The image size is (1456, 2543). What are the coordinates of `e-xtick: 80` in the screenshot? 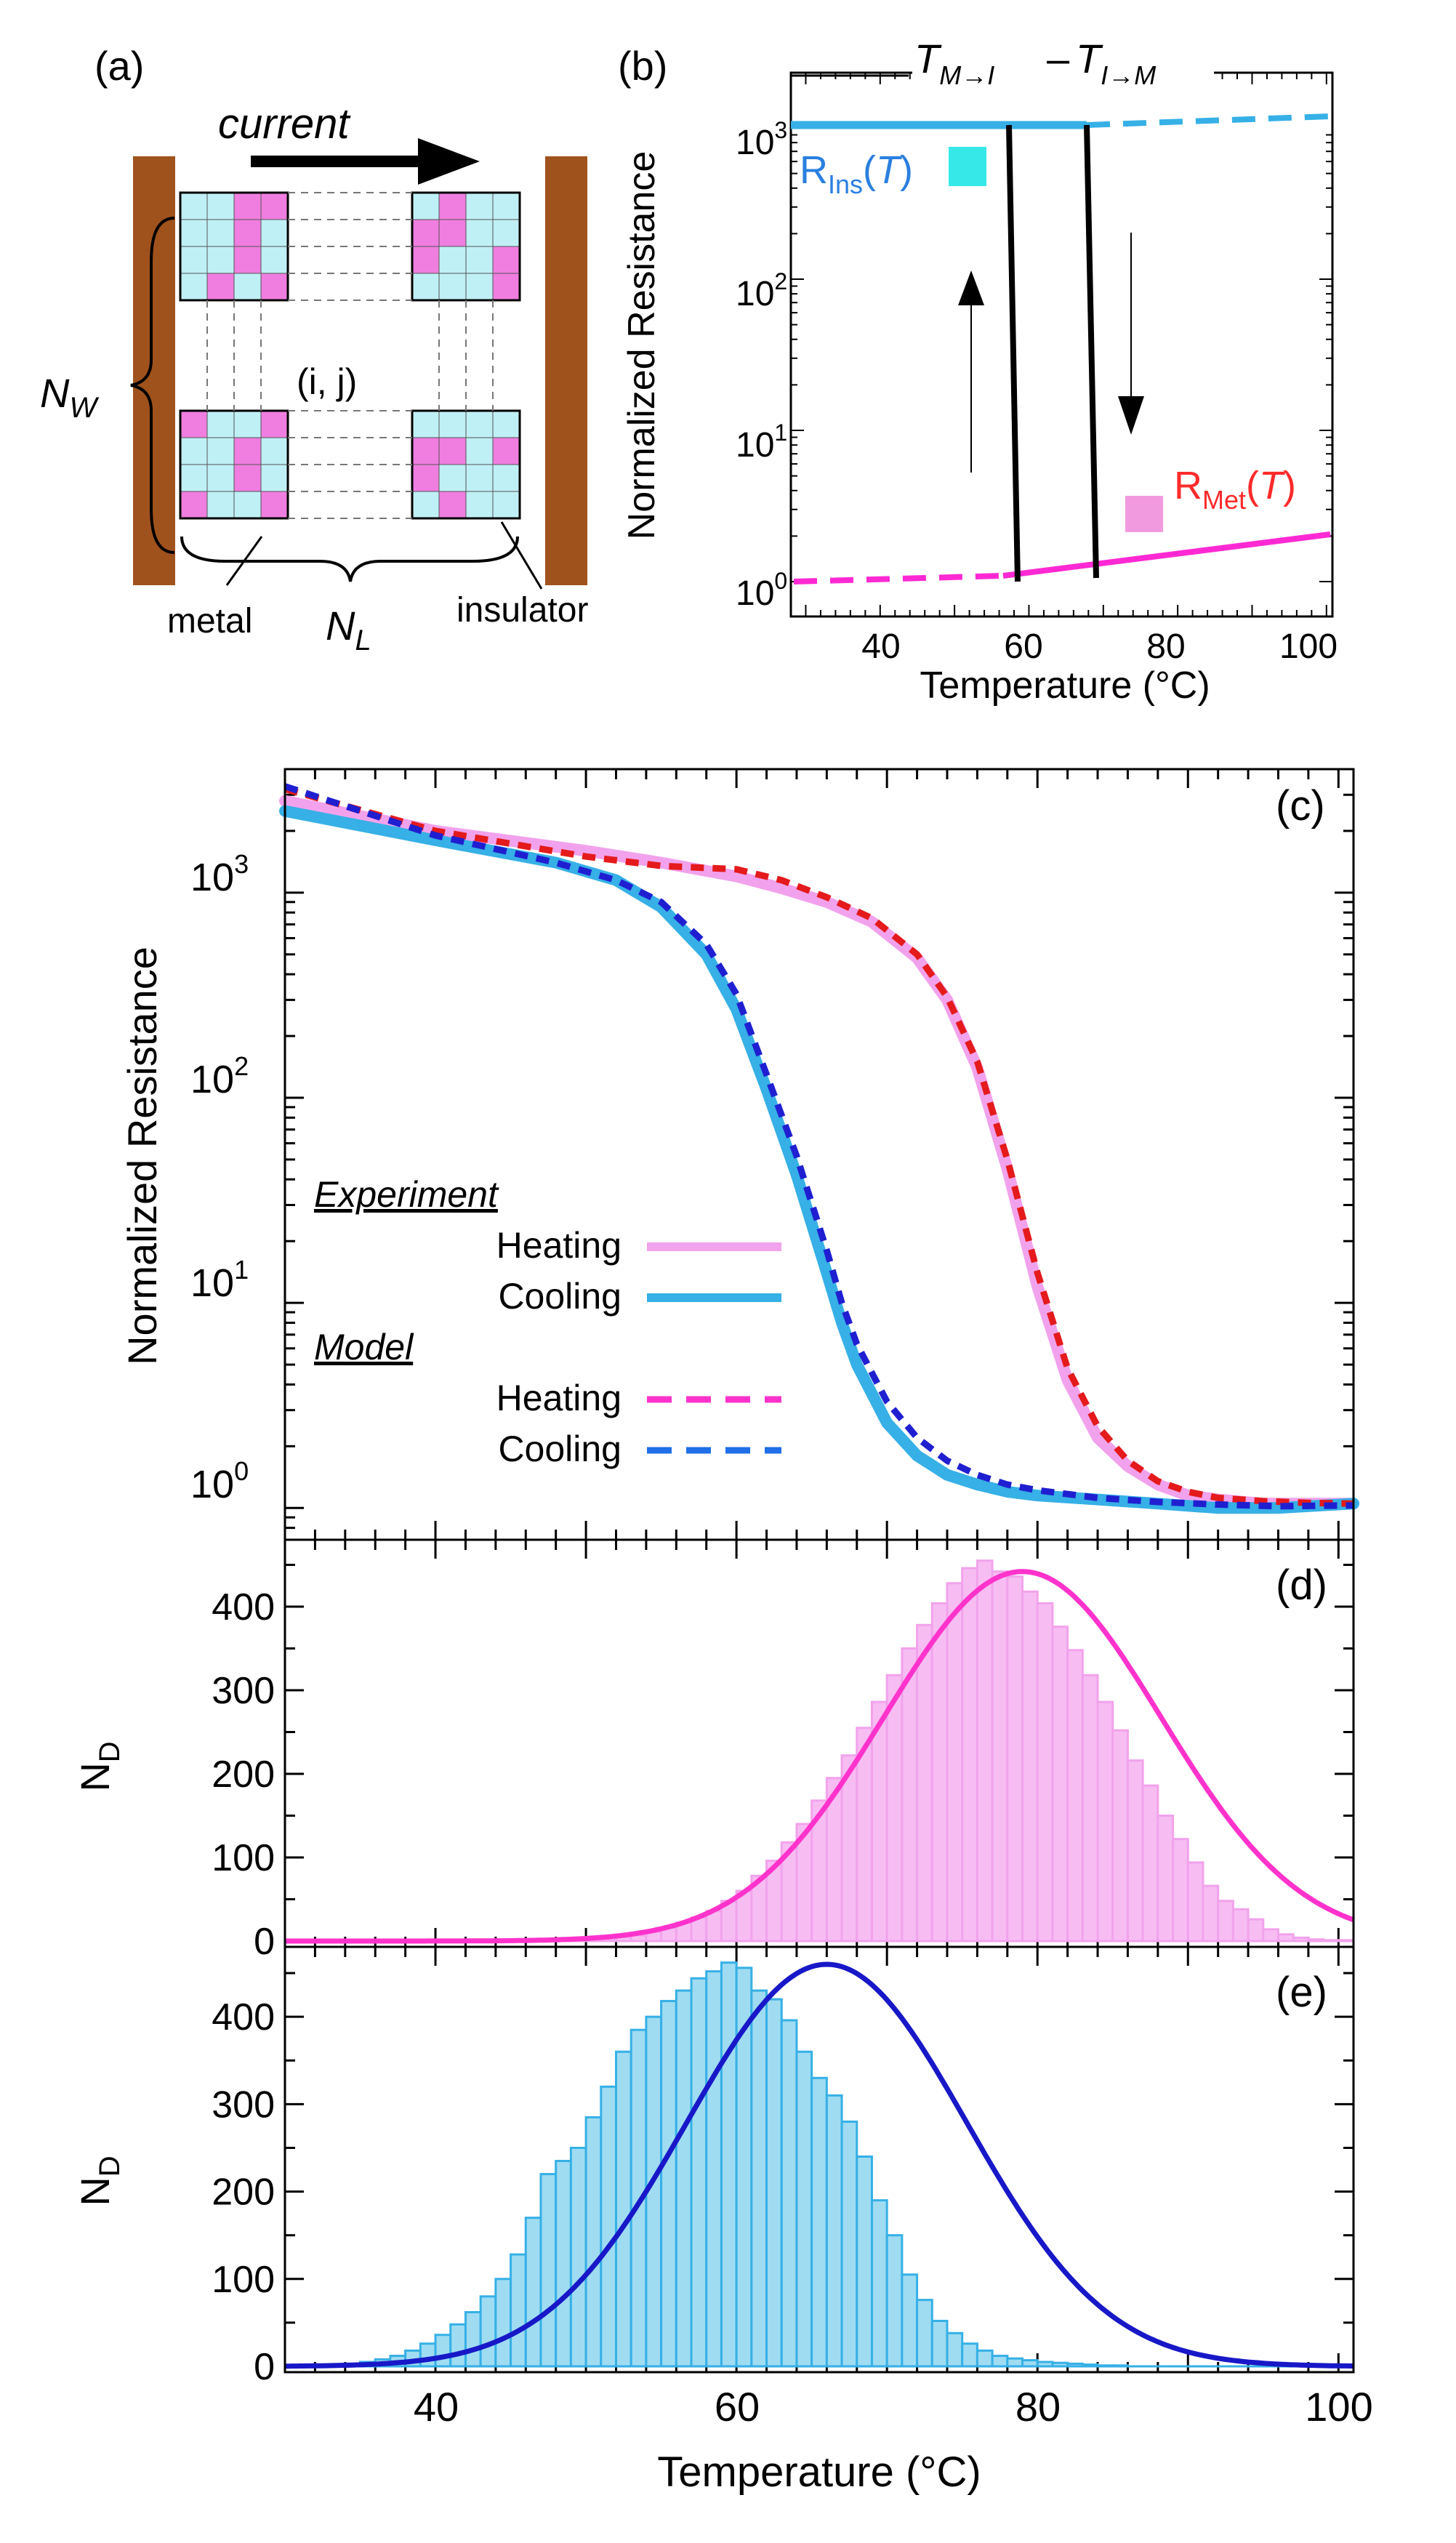 It's located at (1038, 2407).